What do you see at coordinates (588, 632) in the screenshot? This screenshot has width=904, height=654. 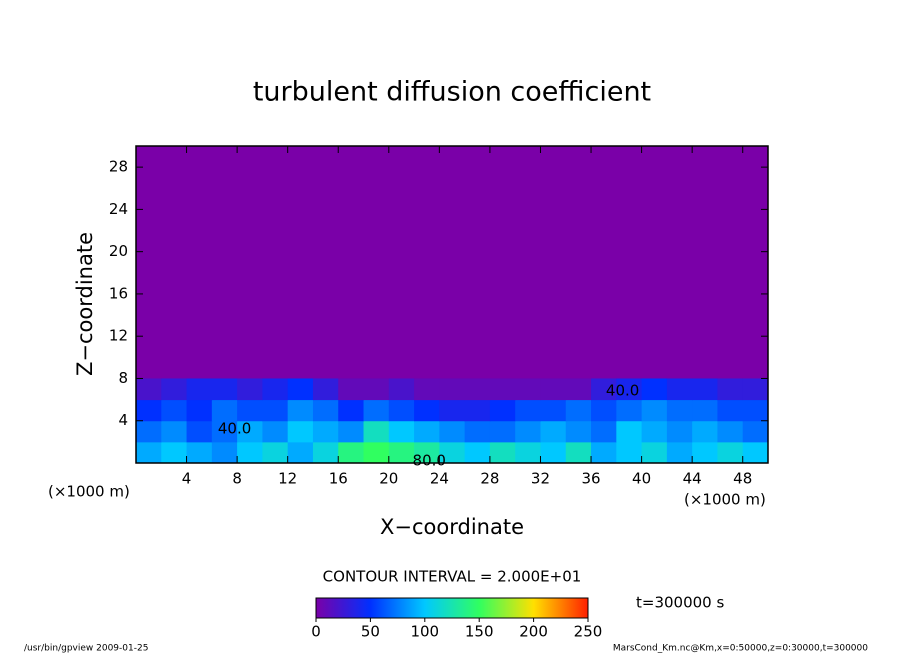 I see `colorbar-tick-label: 250` at bounding box center [588, 632].